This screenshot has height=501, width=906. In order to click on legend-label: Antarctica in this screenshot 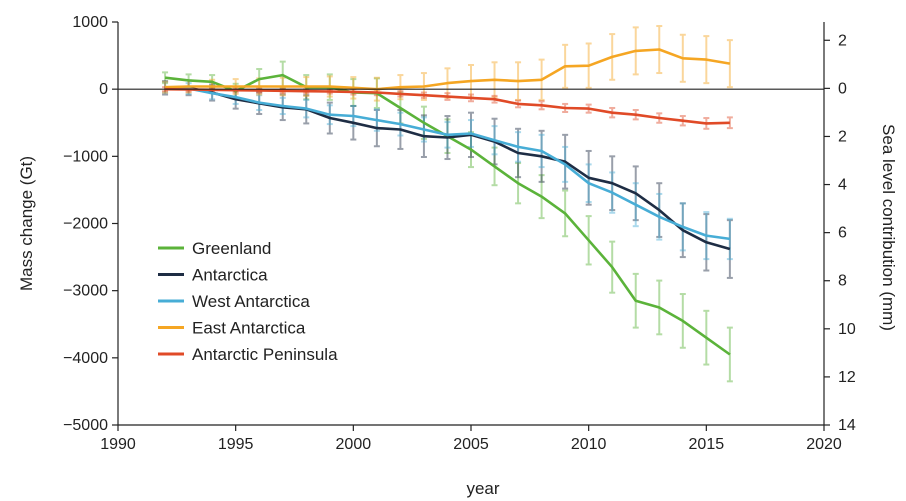, I will do `click(230, 275)`.